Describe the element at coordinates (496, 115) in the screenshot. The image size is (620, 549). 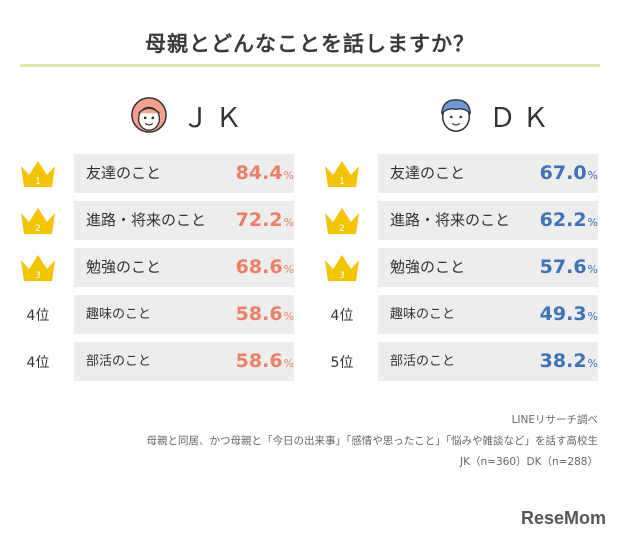
I see `dk-header: ＤＫ` at that location.